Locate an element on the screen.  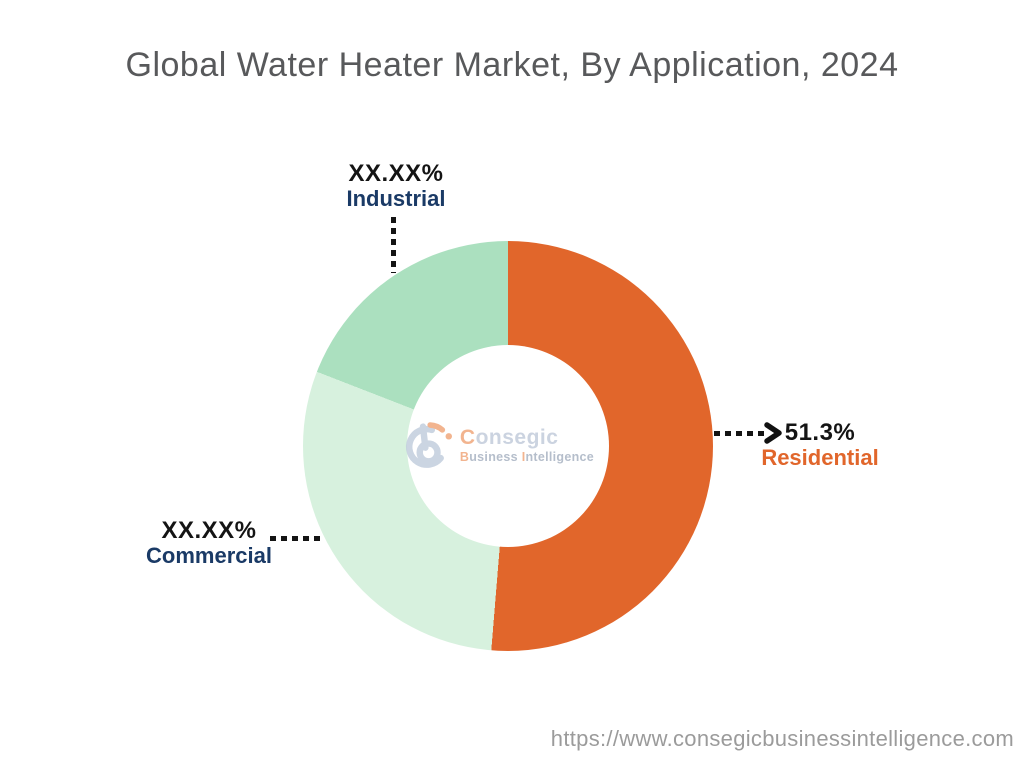
industrial-name: Industrial is located at coordinates (396, 198).